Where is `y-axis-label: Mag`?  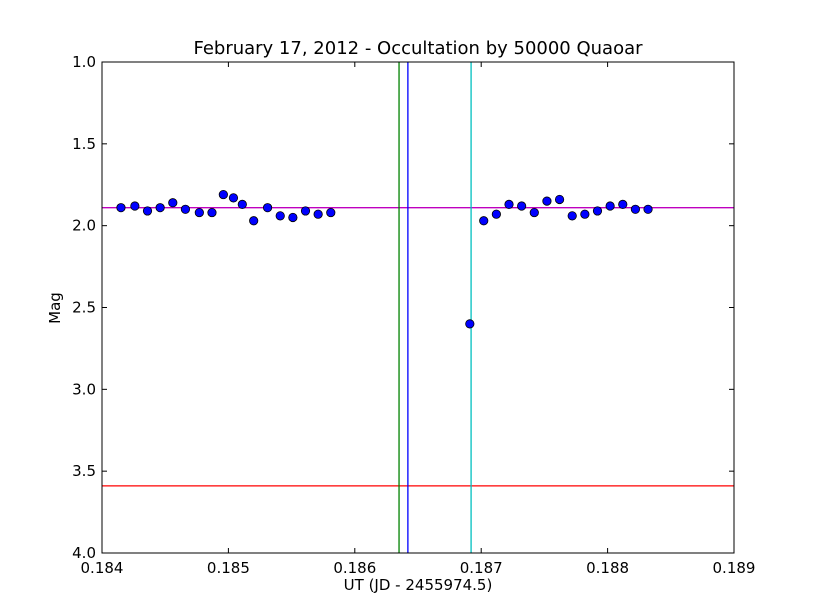 y-axis-label: Mag is located at coordinates (55, 308).